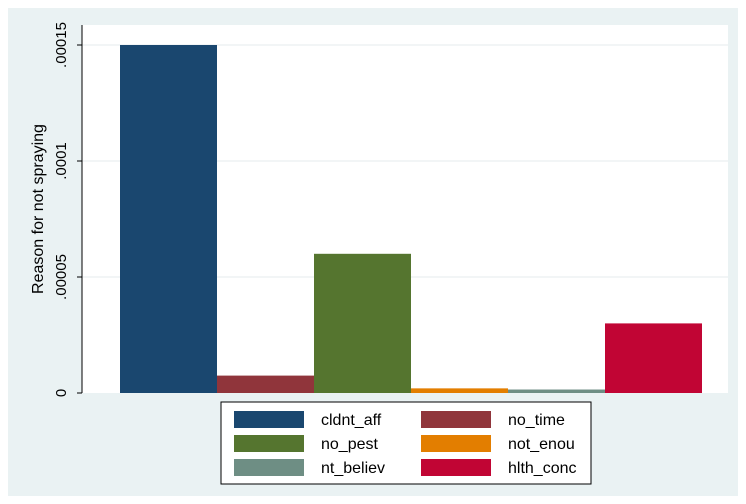  What do you see at coordinates (353, 468) in the screenshot?
I see `legend-label-nt_believ: nt_believ` at bounding box center [353, 468].